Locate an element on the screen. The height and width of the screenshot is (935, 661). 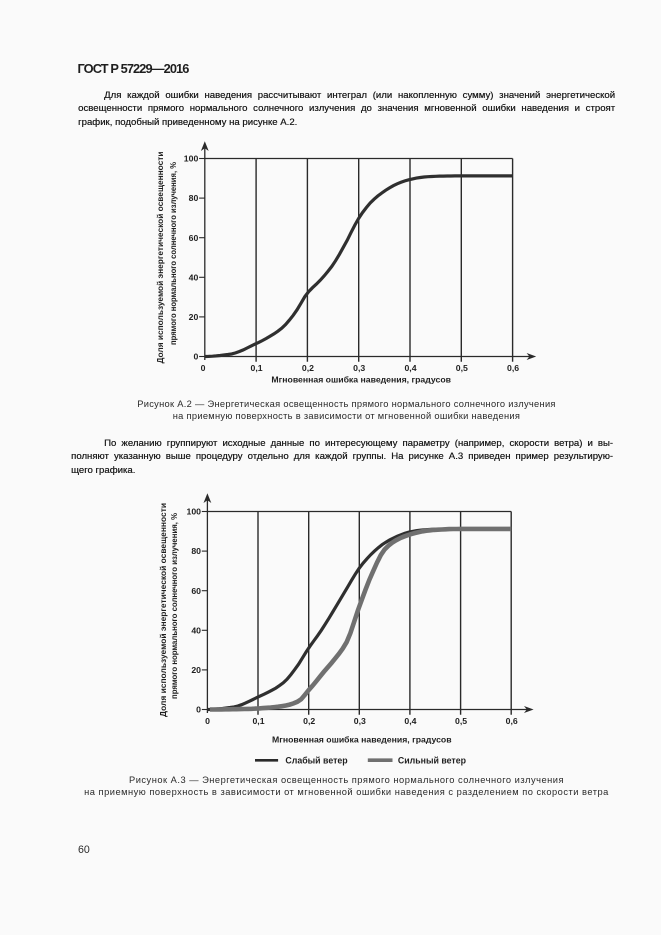
svg-text: Сильный ветер is located at coordinates (432, 761).